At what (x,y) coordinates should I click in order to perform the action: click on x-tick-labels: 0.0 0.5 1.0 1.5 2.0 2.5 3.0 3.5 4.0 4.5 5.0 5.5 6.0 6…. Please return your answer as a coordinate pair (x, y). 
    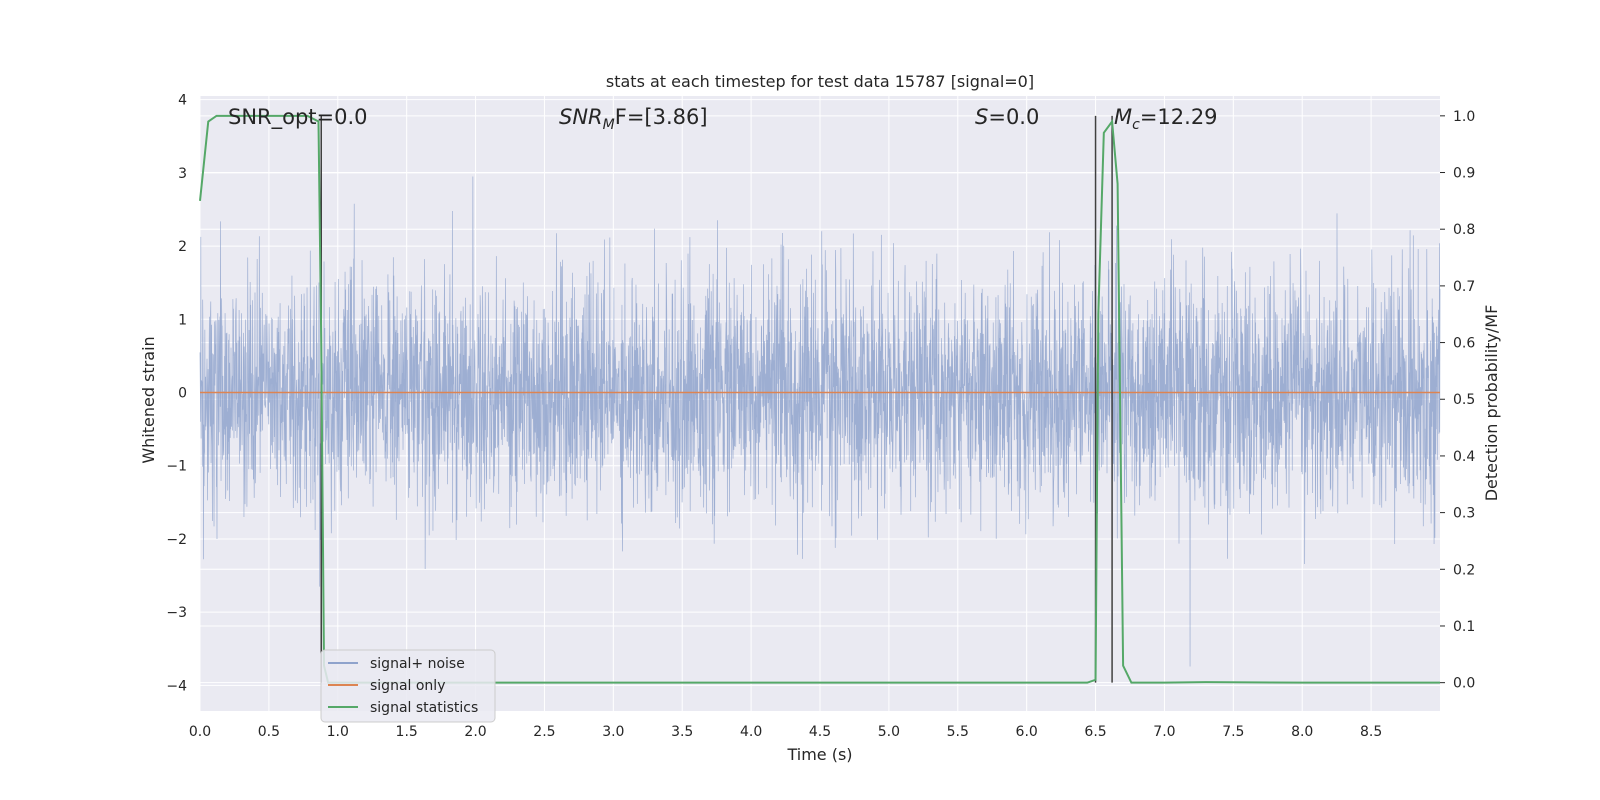
    Looking at the image, I should click on (785, 732).